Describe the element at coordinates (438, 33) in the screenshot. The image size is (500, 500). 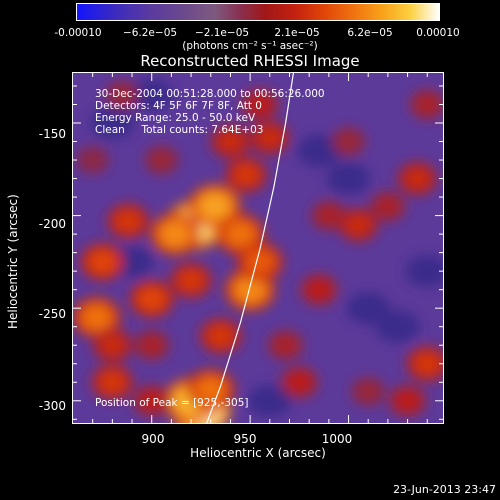
I see `colorbar-tick: 0.00010` at that location.